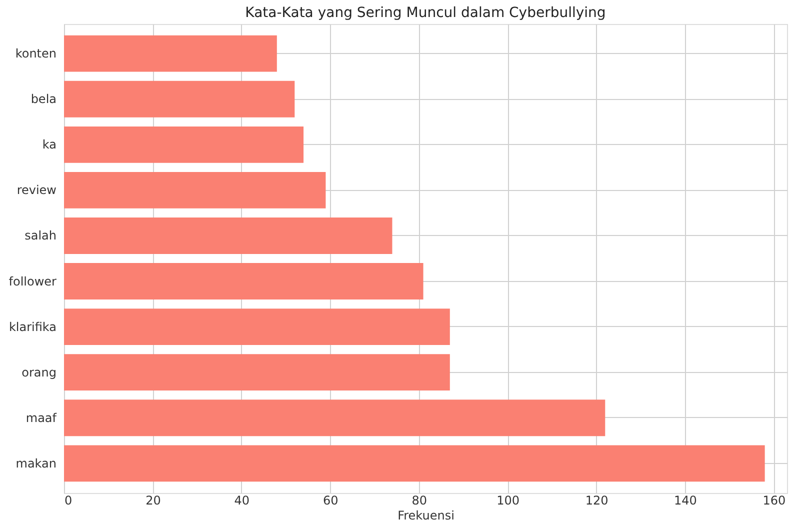 The image size is (791, 525). I want to click on x-tick-label: 100, so click(508, 501).